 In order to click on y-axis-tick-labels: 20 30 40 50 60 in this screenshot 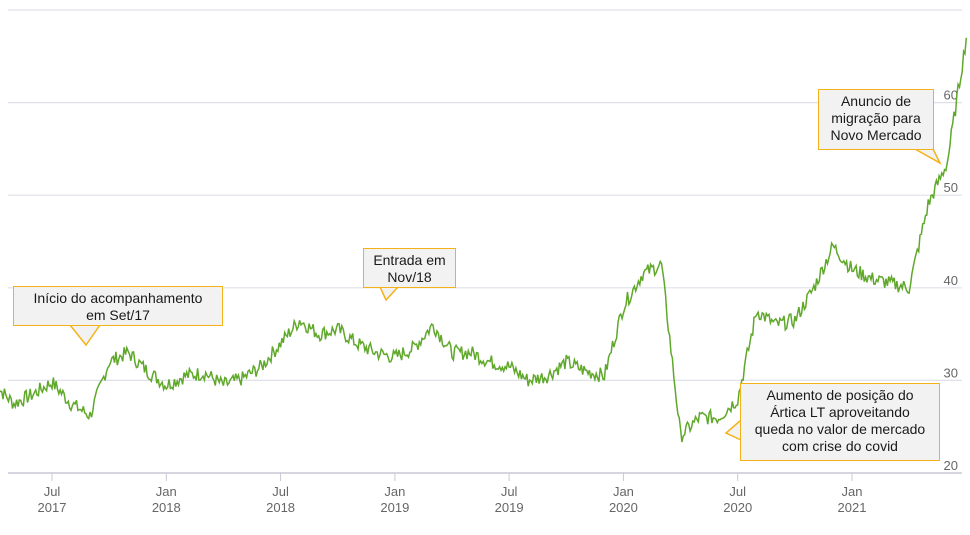, I will do `click(951, 280)`.